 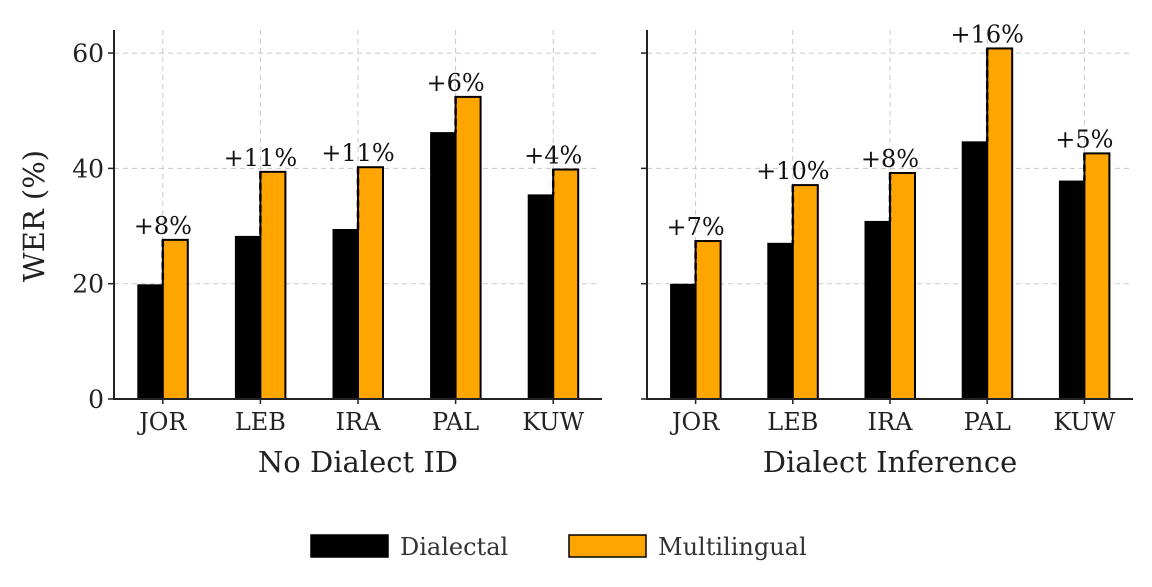 What do you see at coordinates (34, 216) in the screenshot?
I see `y-axis-title: WER (%)` at bounding box center [34, 216].